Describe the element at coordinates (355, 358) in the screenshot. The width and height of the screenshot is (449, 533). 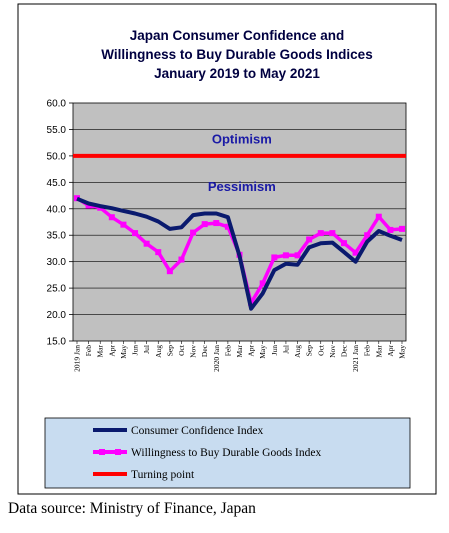
I see `x-tick-label: 2021 Jan` at that location.